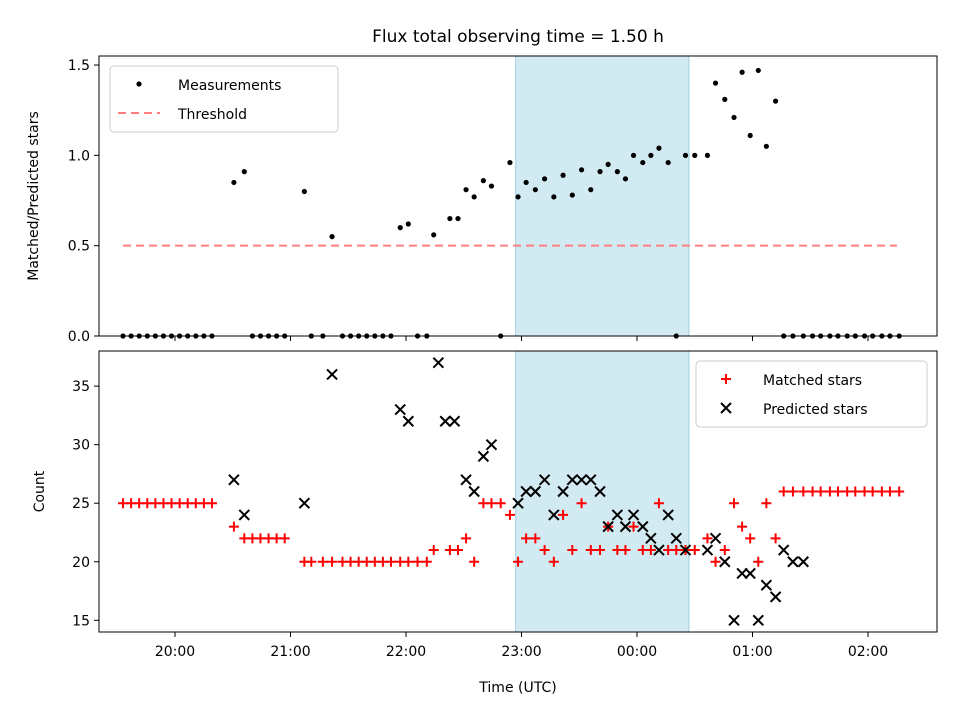 The image size is (960, 720). What do you see at coordinates (290, 652) in the screenshot?
I see `x-tick-label: 21:00` at bounding box center [290, 652].